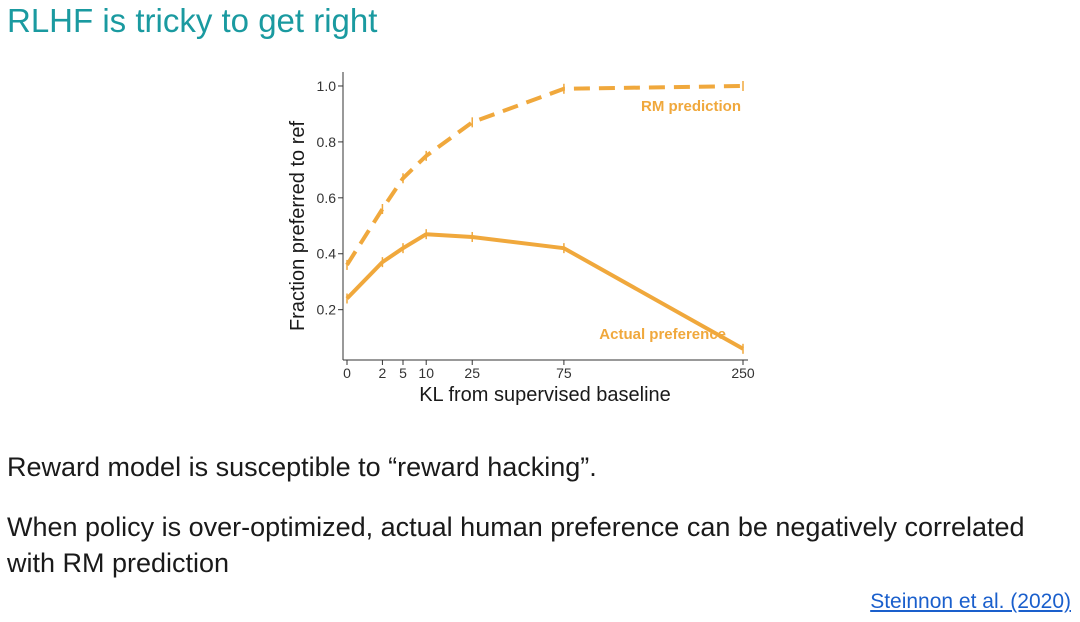 Image resolution: width=1080 pixels, height=622 pixels. Describe the element at coordinates (327, 142) in the screenshot. I see `y-tick-label: 0.8` at that location.